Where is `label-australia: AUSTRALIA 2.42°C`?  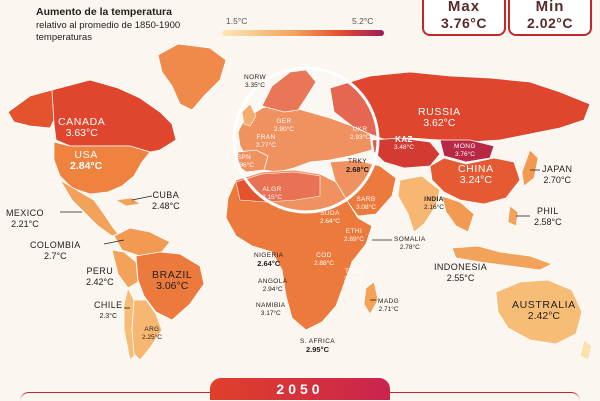 label-australia: AUSTRALIA 2.42°C is located at coordinates (544, 310).